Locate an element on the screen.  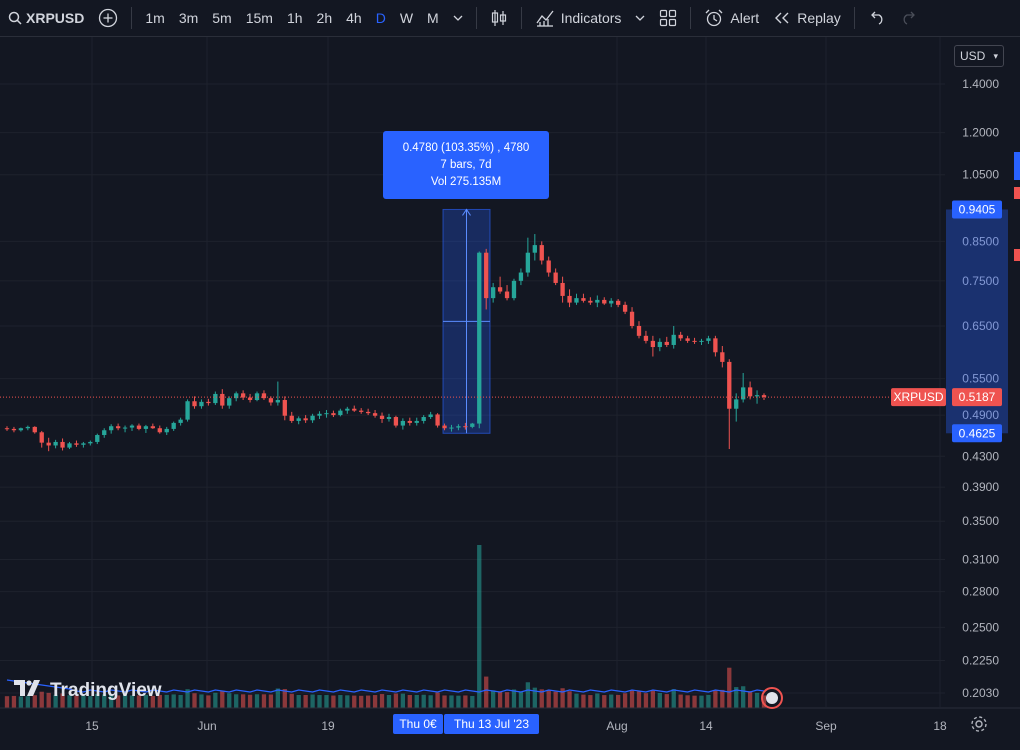
indicators-icon is located at coordinates (545, 18).